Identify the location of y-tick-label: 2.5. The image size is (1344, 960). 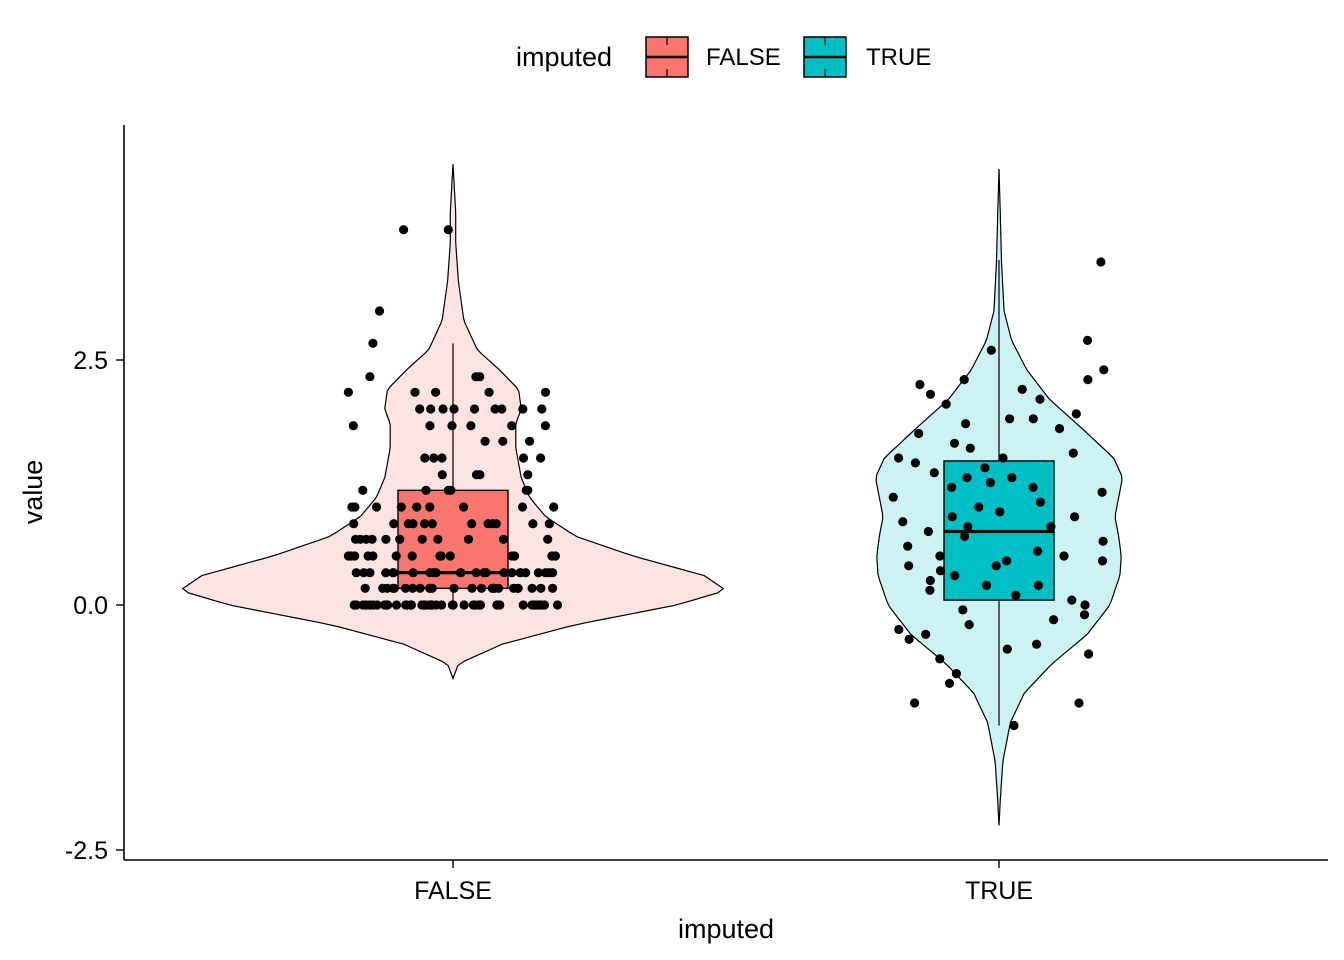
(90, 361).